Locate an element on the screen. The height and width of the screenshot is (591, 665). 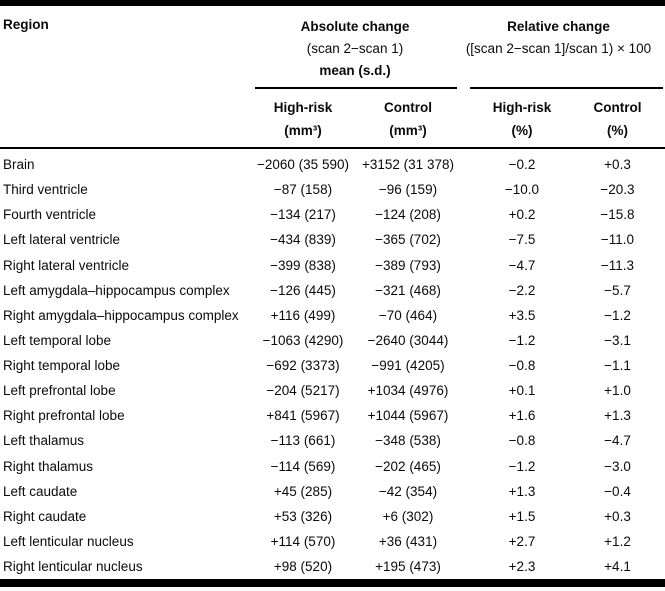
cell-abs-high-risk: −134 (217) is located at coordinates (303, 215).